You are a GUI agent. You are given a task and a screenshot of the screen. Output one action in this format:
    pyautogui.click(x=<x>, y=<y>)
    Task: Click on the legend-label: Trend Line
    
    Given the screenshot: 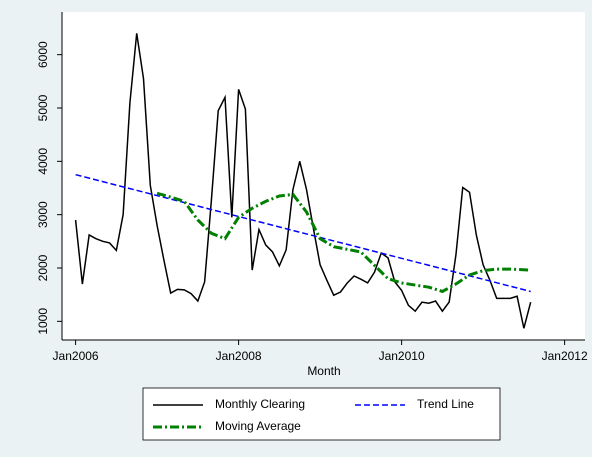 What is the action you would take?
    pyautogui.click(x=445, y=404)
    